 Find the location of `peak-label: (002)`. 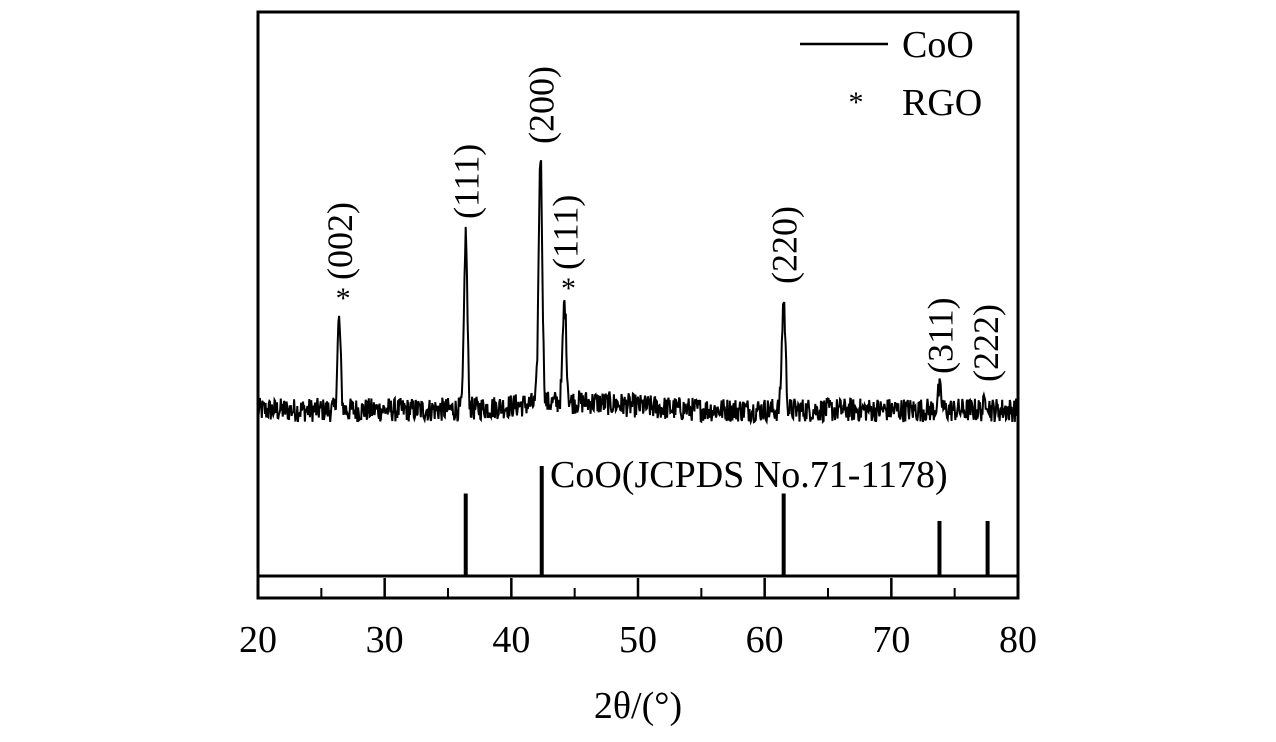

peak-label: (002) is located at coordinates (340, 241).